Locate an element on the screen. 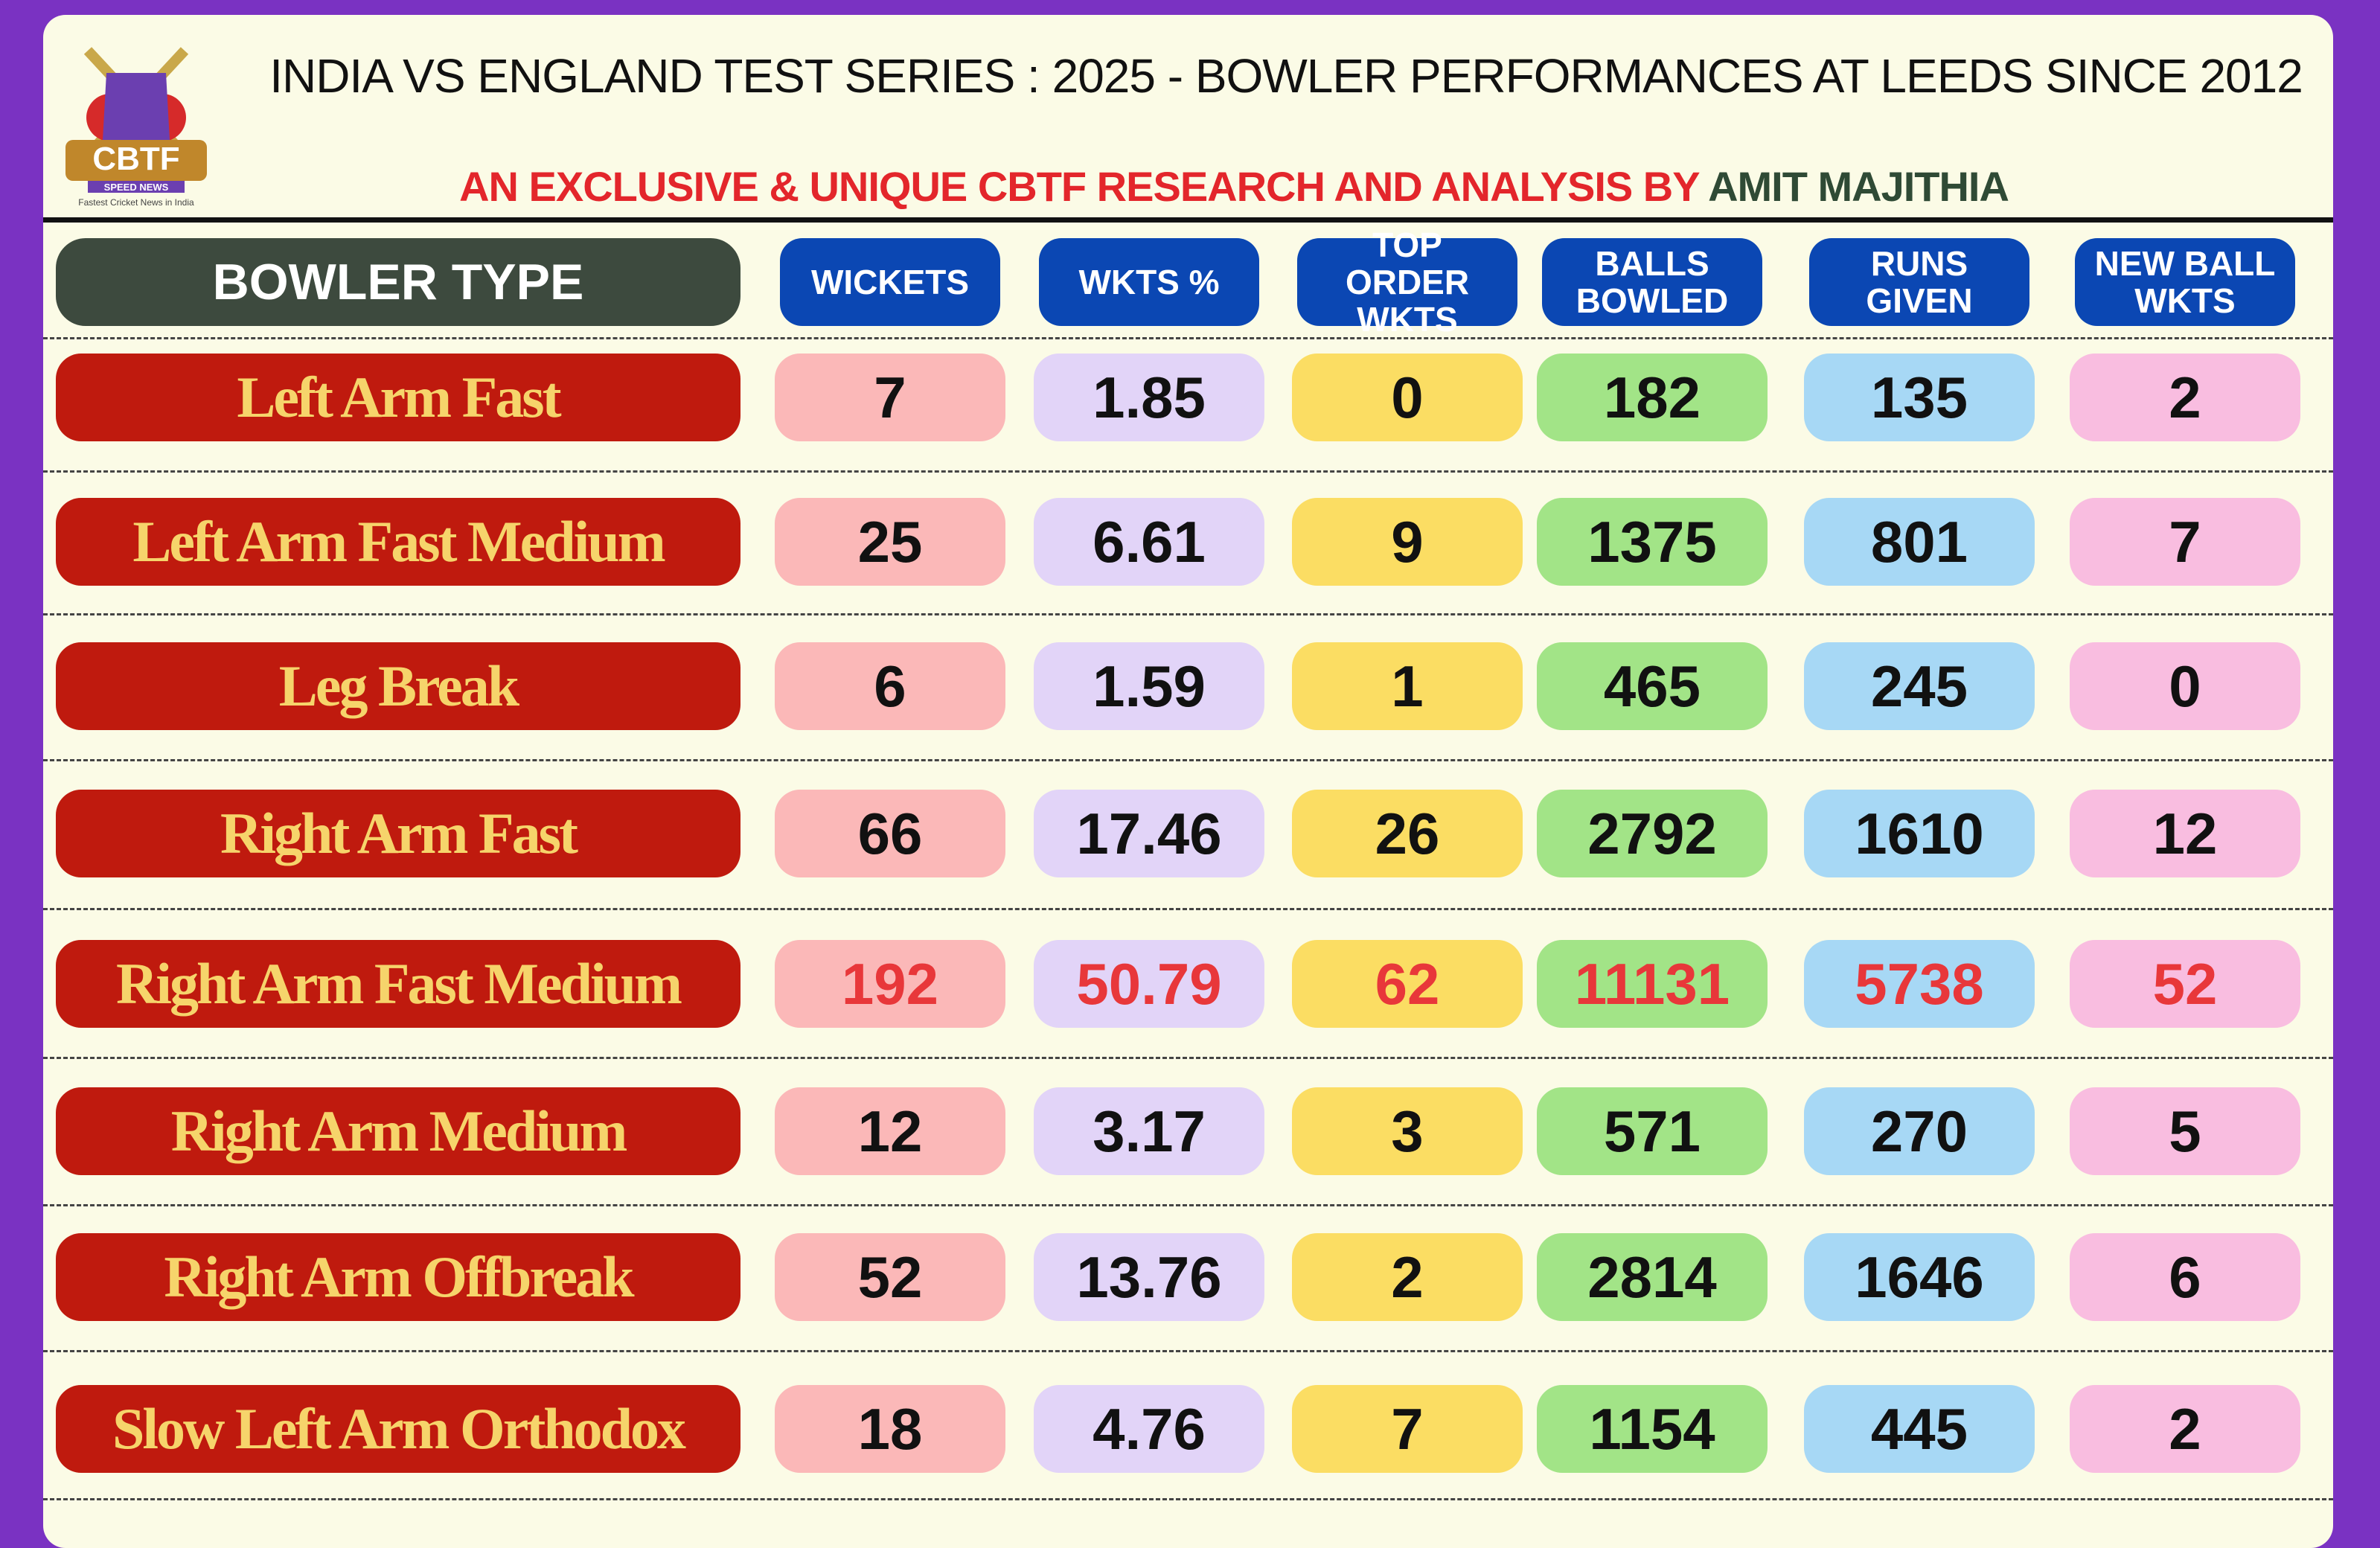 This screenshot has height=1548, width=2380. cell-value: 245 is located at coordinates (1919, 686).